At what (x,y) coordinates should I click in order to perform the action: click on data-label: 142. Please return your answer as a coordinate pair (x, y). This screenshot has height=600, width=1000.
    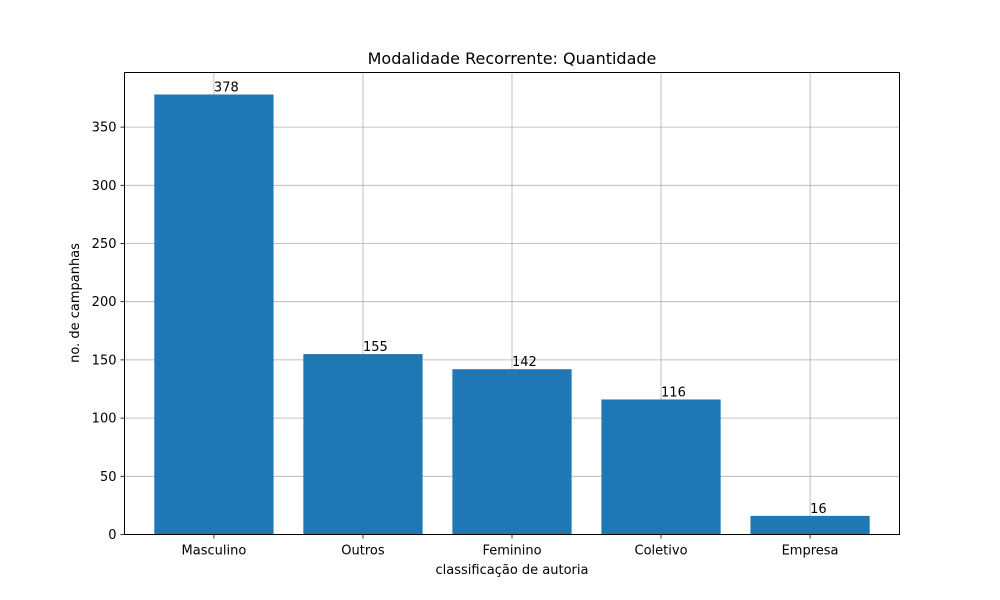
    Looking at the image, I should click on (524, 362).